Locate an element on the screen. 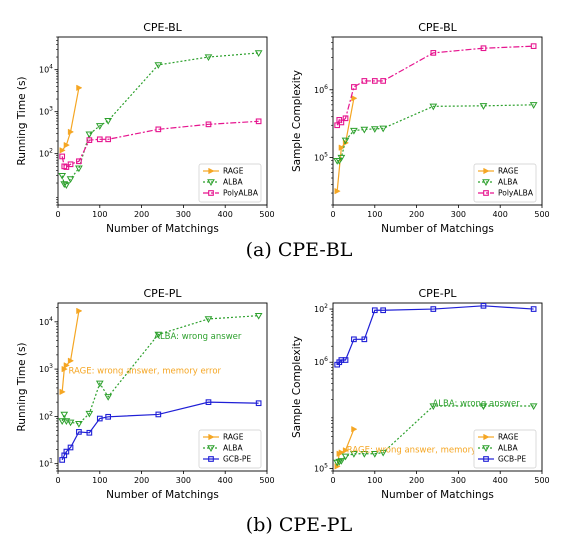 Image resolution: width=571 pixels, height=556 pixels. caption-a: (a) CPE-BL is located at coordinates (299, 250).